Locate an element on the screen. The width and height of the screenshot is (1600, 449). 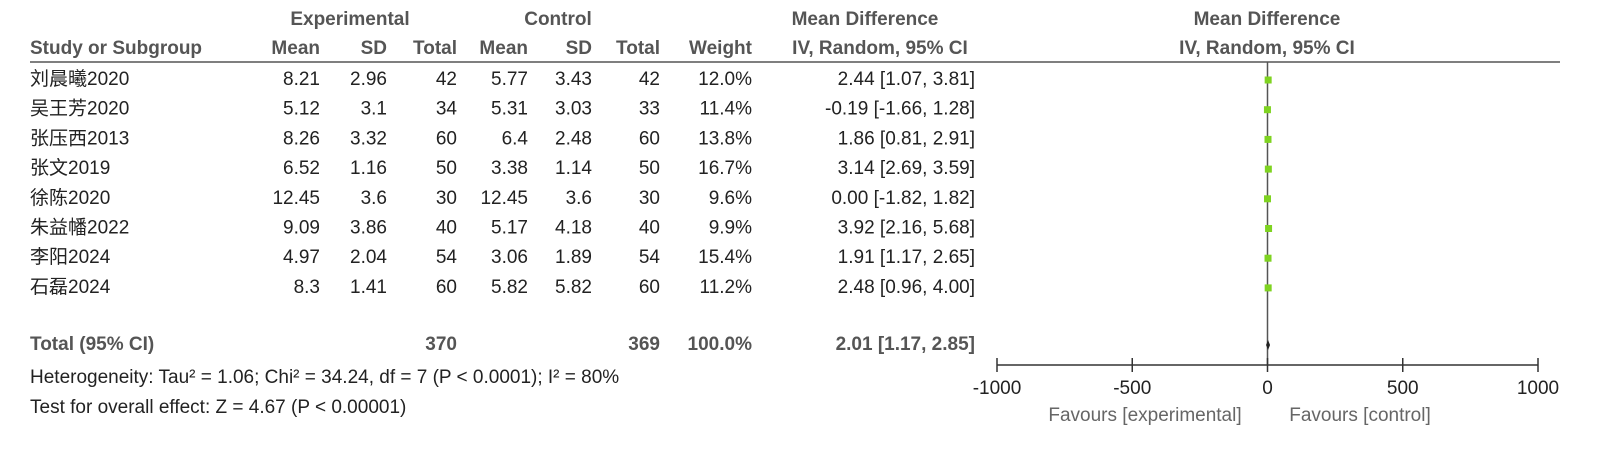
ctrl-cell: 3.03 is located at coordinates (573, 109).